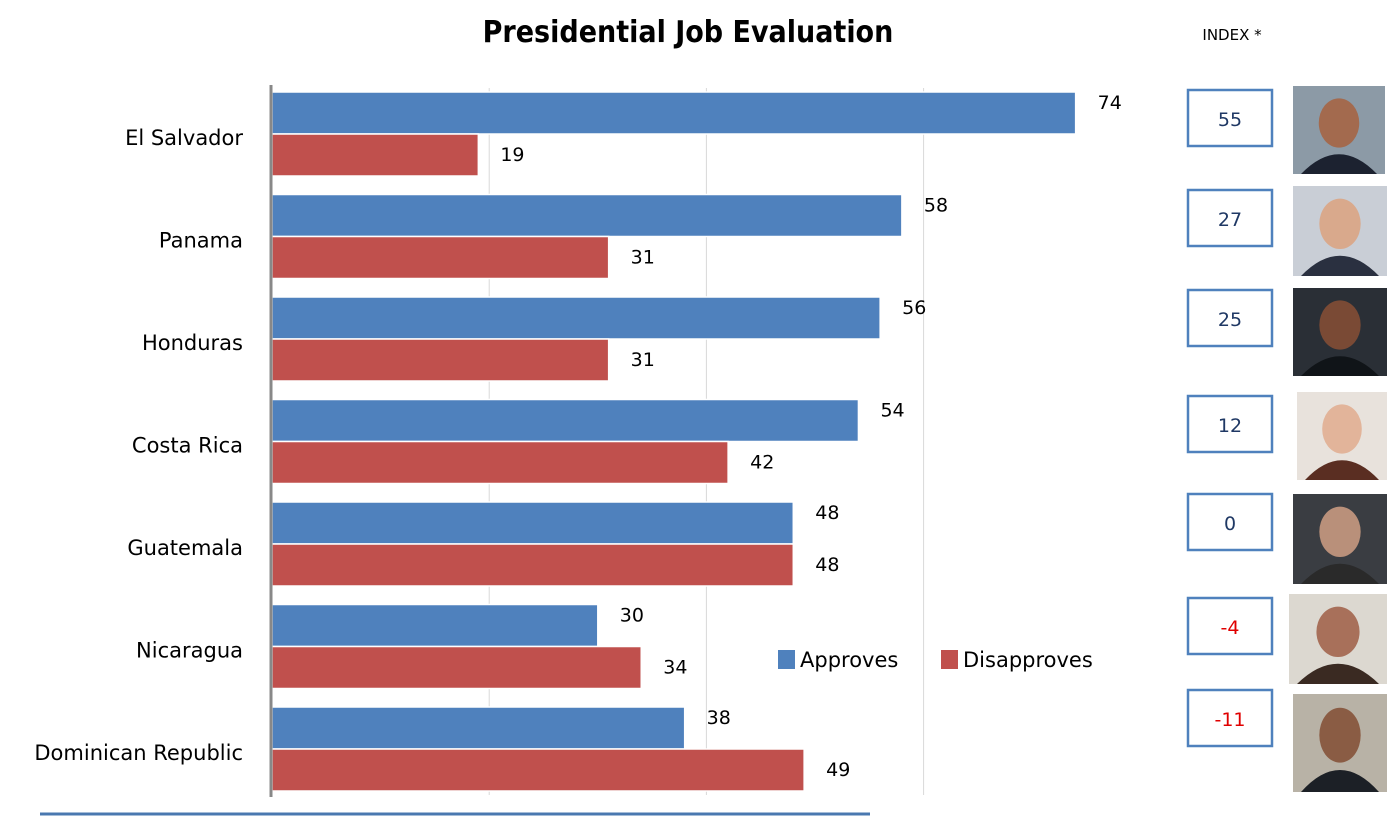 This screenshot has height=816, width=1396. I want to click on index-value: -11, so click(1229, 720).